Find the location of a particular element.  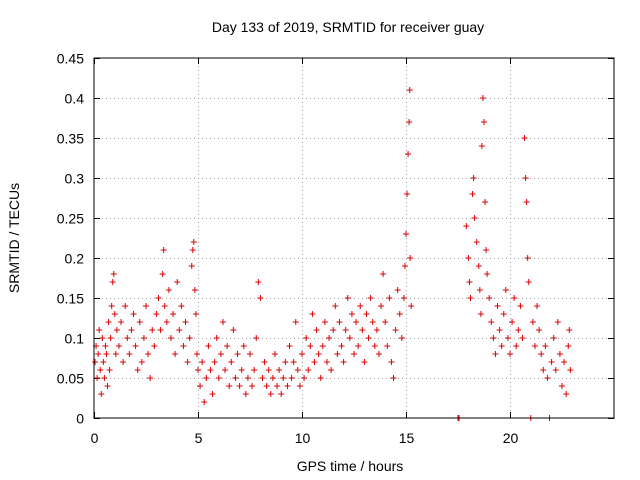

x-axis-label: GPS time / hours is located at coordinates (350, 466).